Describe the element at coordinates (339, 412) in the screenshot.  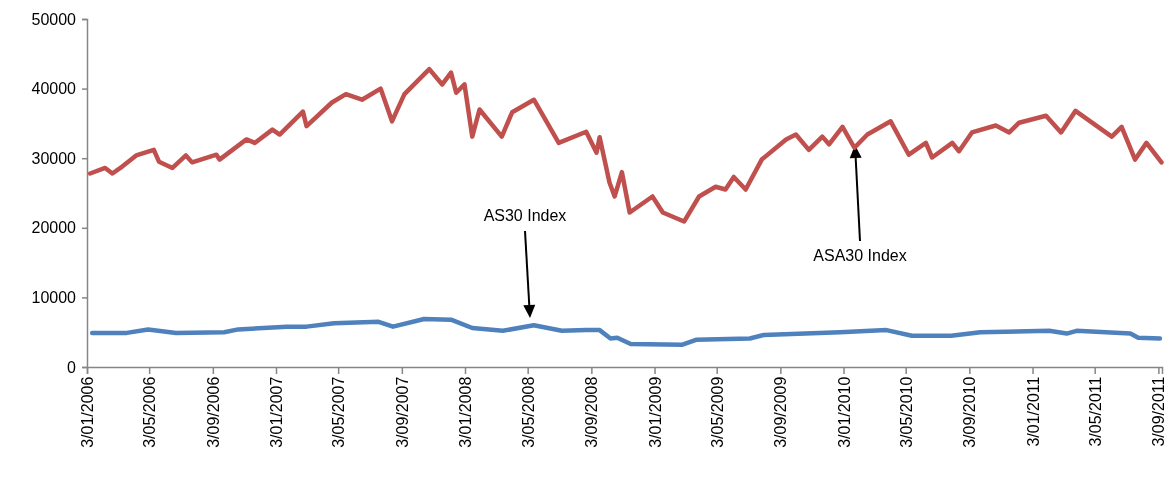
I see `x-tick-label: 3/05/2007` at that location.